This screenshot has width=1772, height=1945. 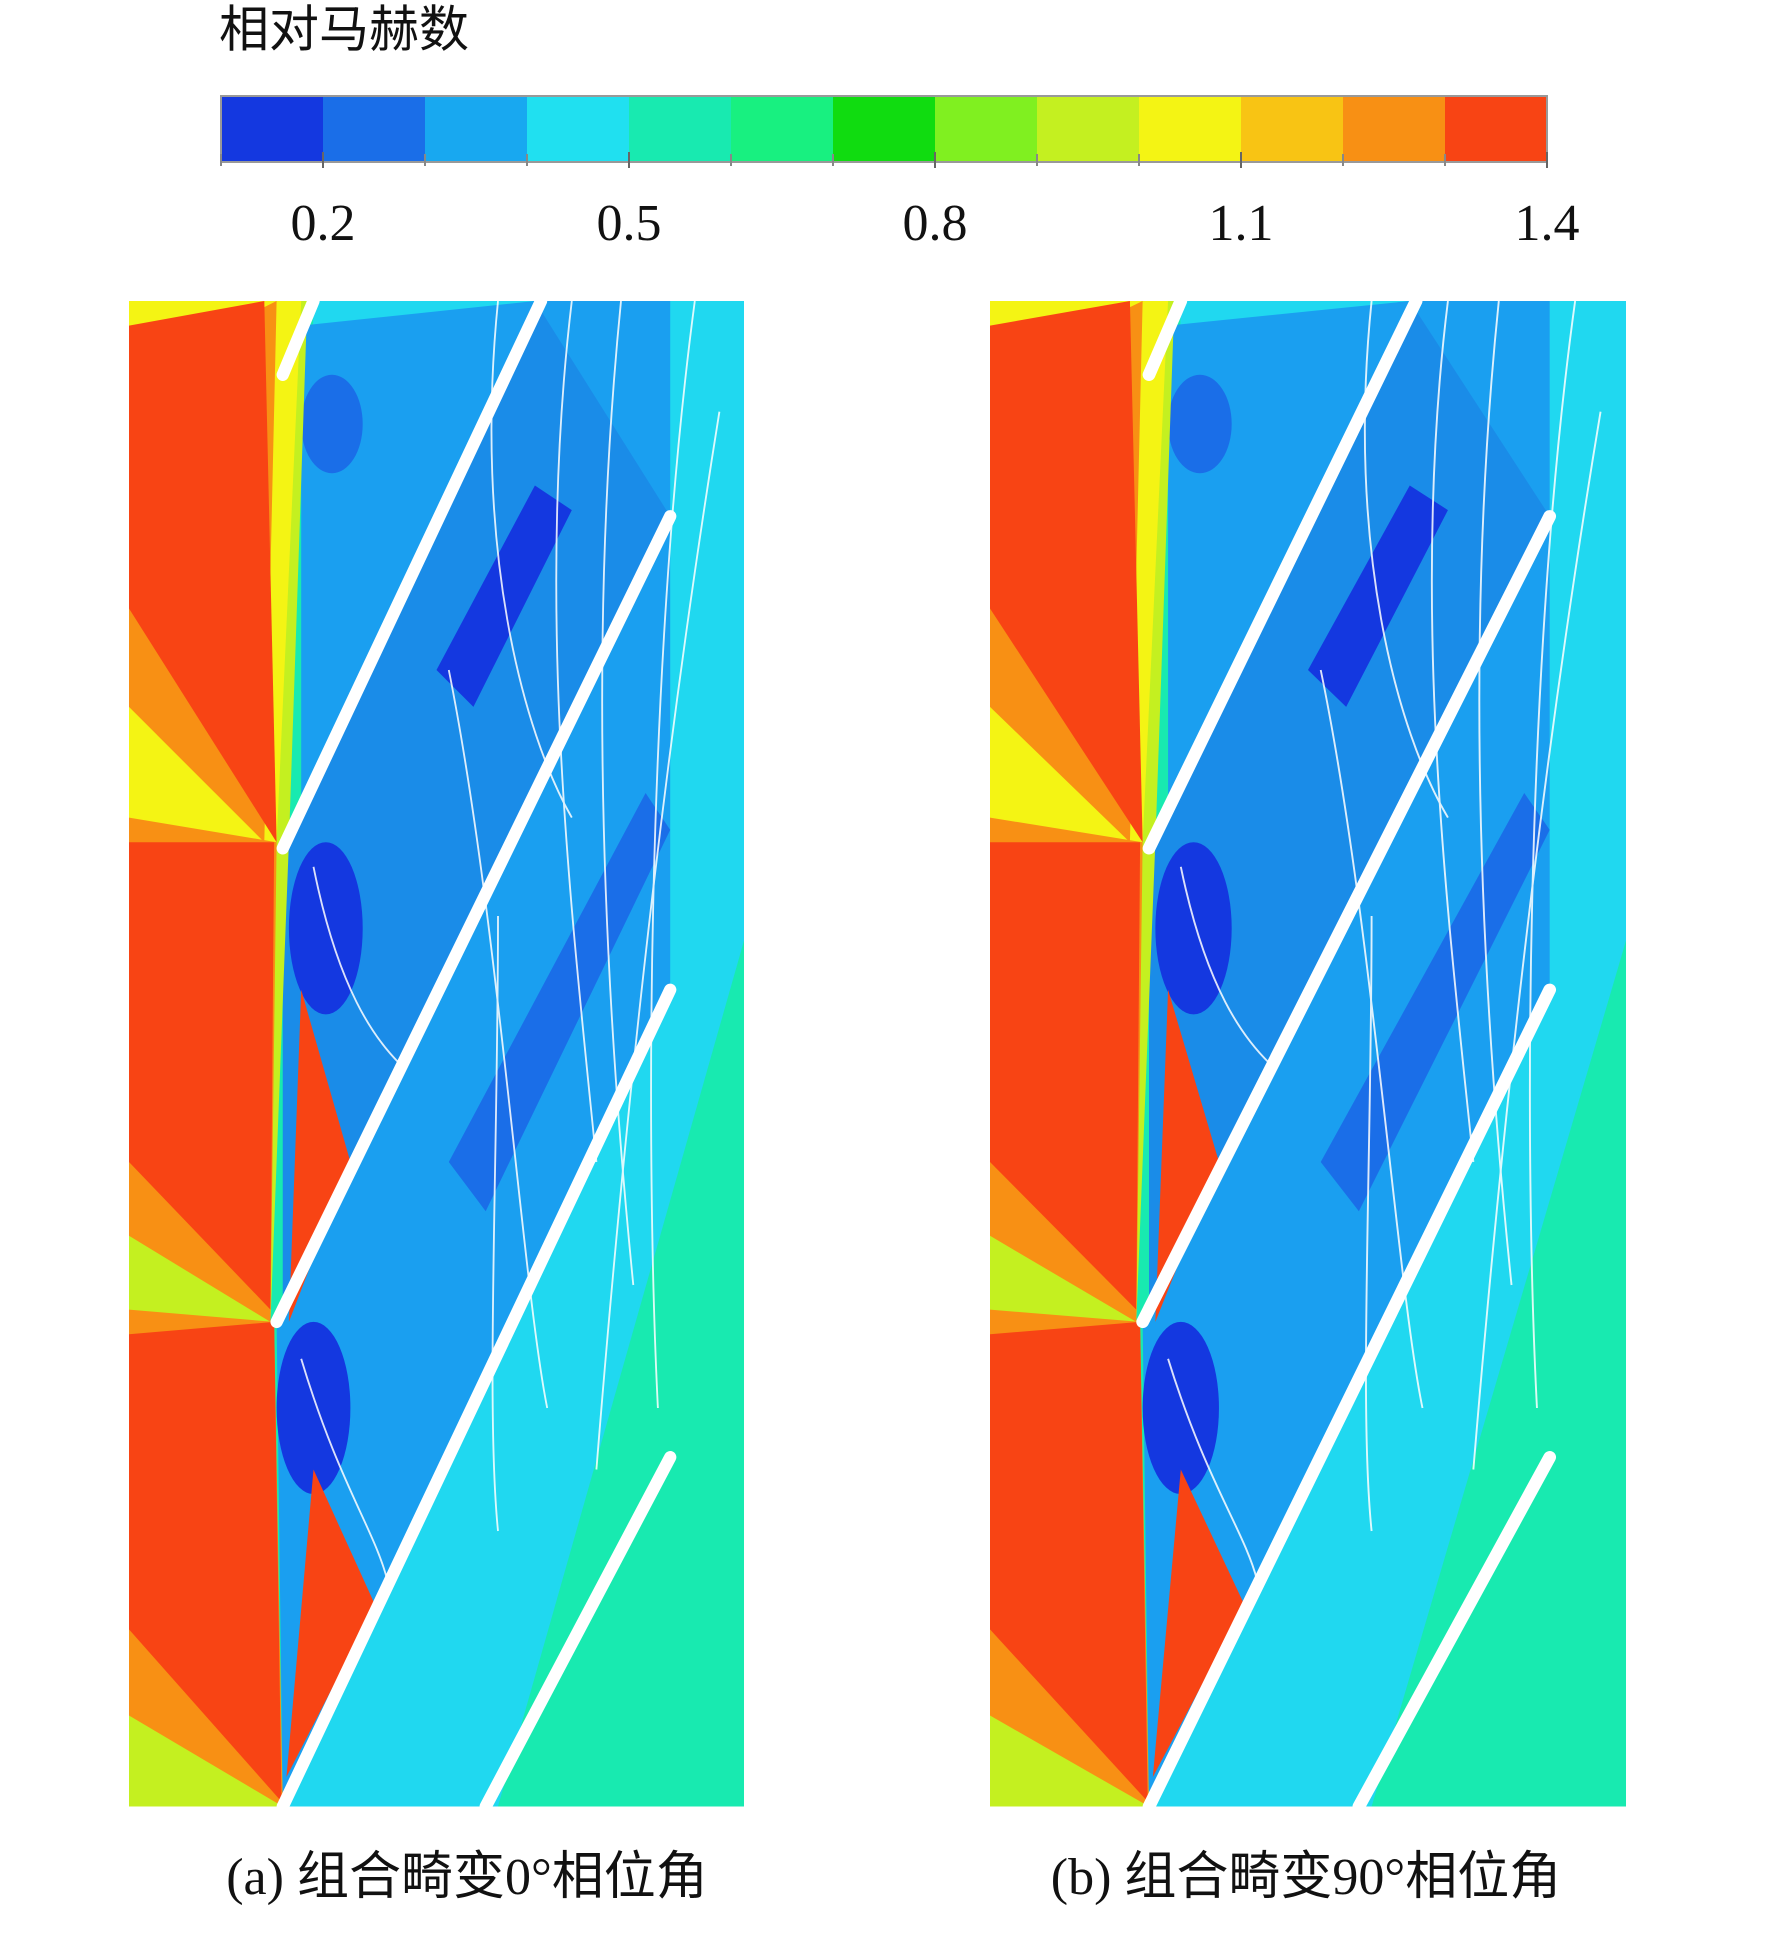 What do you see at coordinates (1306, 1877) in the screenshot?
I see `panel-caption: (b) 组合畸变90°相位角` at bounding box center [1306, 1877].